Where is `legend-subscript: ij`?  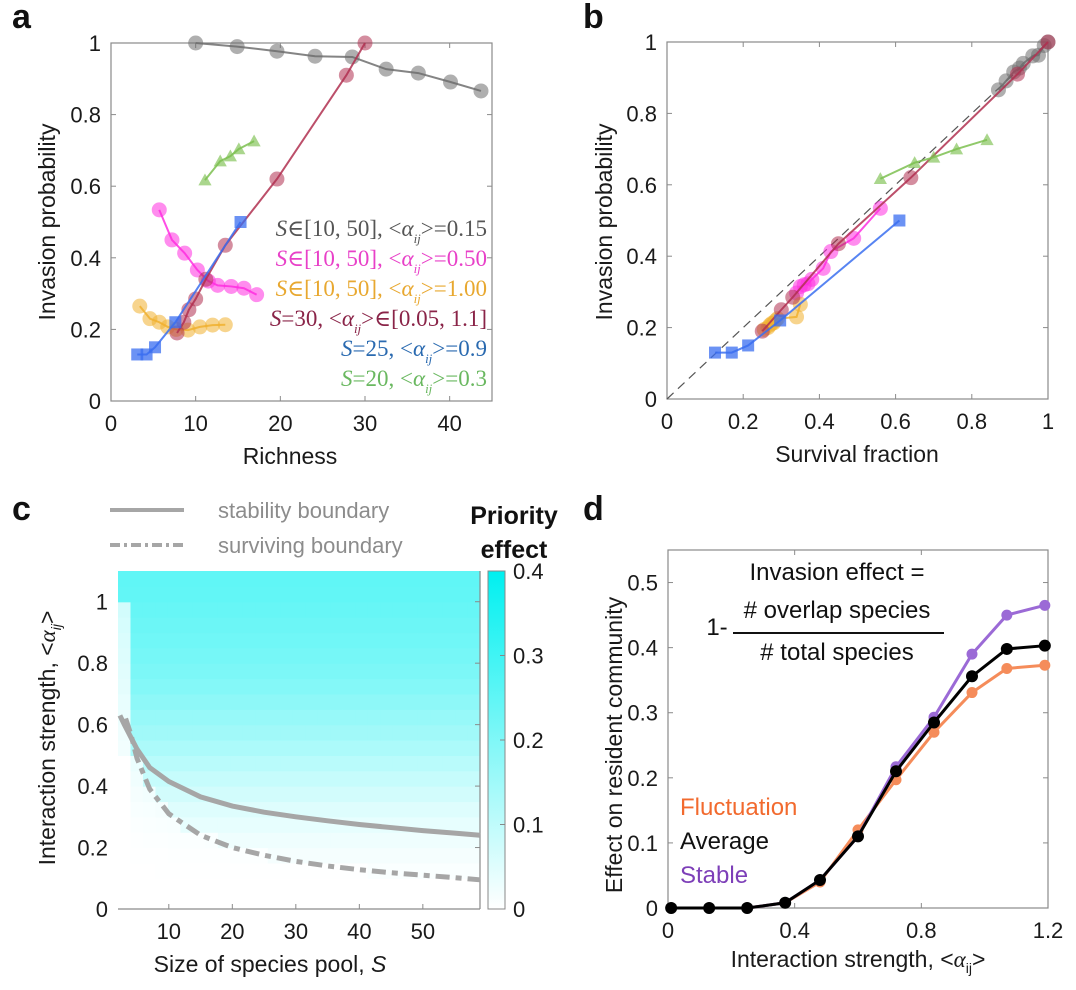
legend-subscript: ij is located at coordinates (429, 358).